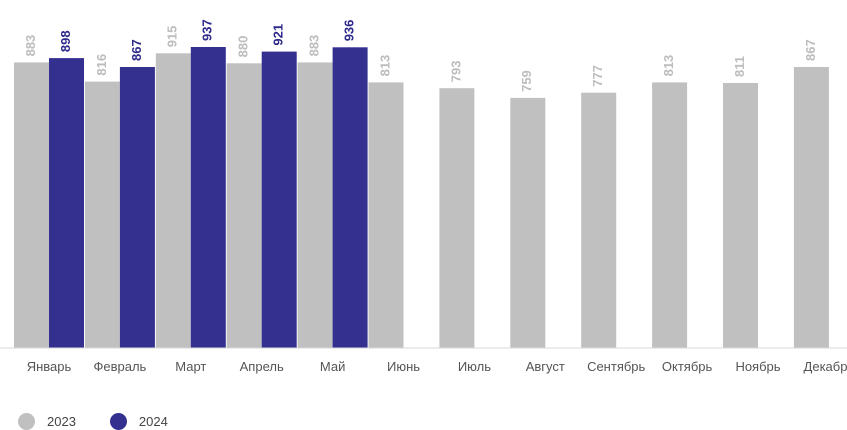 The image size is (847, 430). Describe the element at coordinates (668, 66) in the screenshot. I see `value-label-2023-9: 813` at that location.